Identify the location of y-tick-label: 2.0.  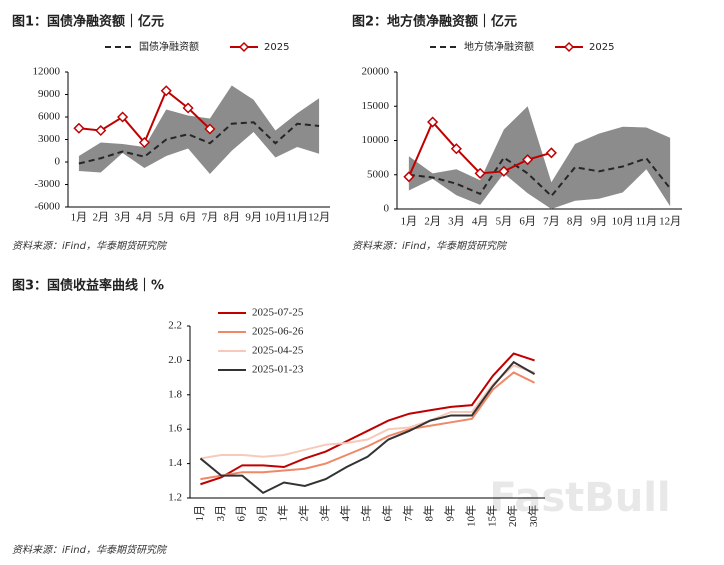
(175, 360).